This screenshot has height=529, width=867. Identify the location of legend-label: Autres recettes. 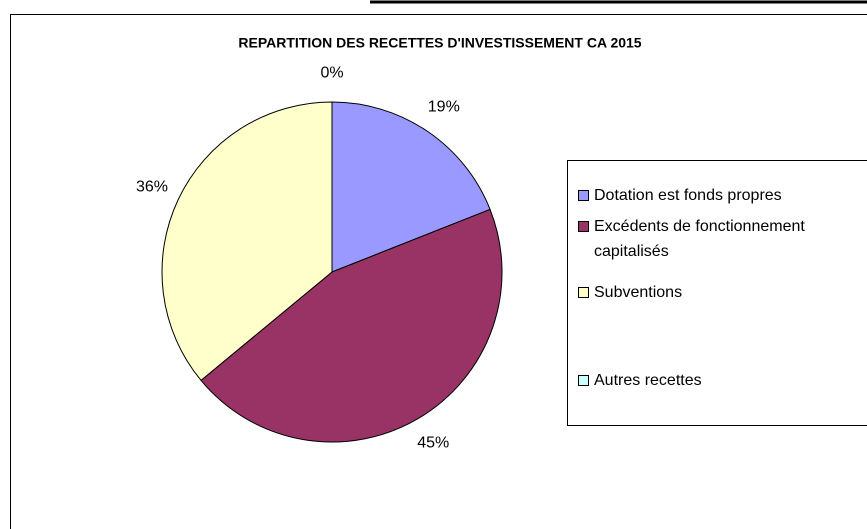
(648, 380).